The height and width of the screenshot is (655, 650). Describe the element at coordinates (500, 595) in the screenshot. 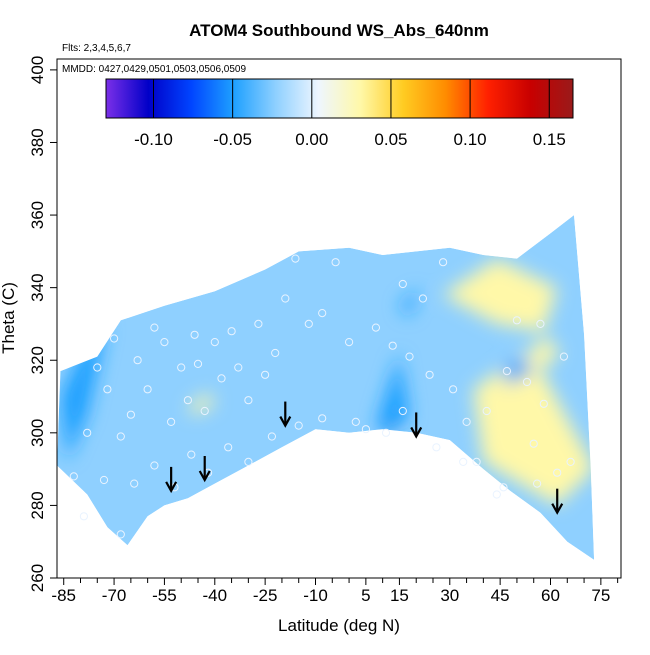

I see `x-tick-label: 45` at that location.